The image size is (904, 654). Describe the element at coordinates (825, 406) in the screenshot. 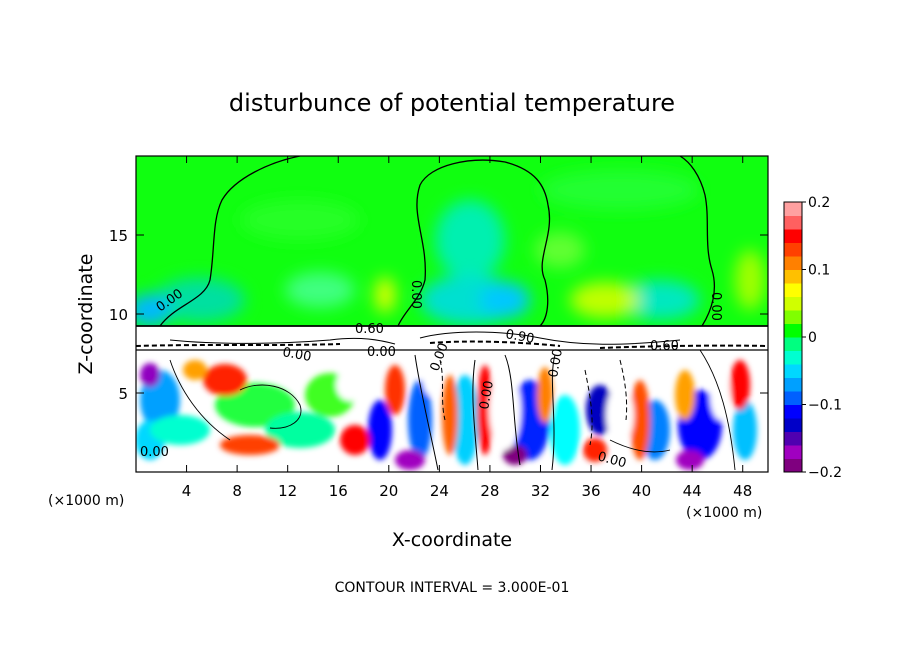

I see `colorbar-tick-label: −0.1` at that location.